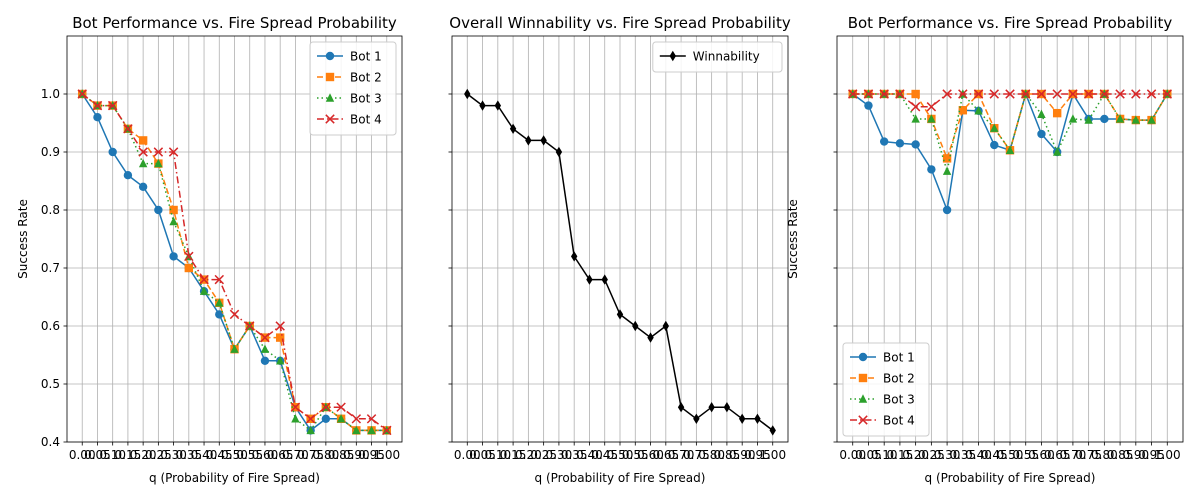  Describe the element at coordinates (559, 455) in the screenshot. I see `x-tick-label: 0.30` at that location.